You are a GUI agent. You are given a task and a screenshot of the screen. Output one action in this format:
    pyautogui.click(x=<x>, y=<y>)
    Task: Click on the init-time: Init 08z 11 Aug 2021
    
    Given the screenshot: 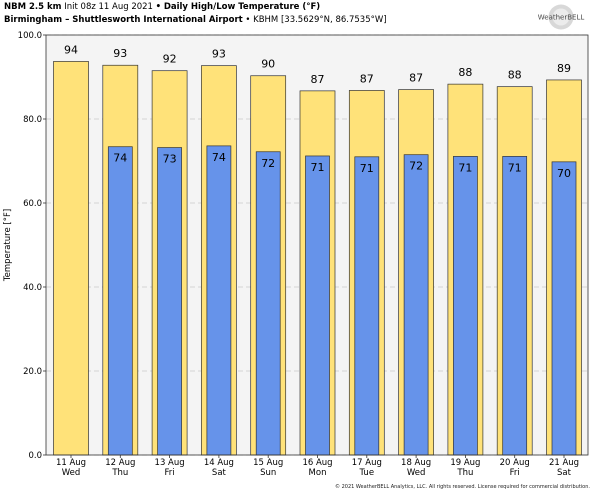 What is the action you would take?
    pyautogui.click(x=108, y=7)
    